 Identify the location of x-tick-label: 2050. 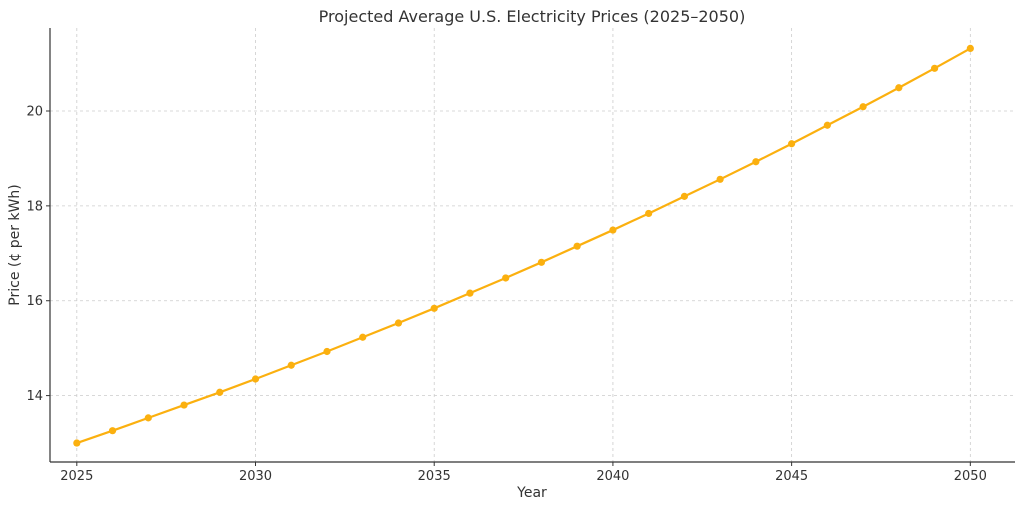
(970, 476).